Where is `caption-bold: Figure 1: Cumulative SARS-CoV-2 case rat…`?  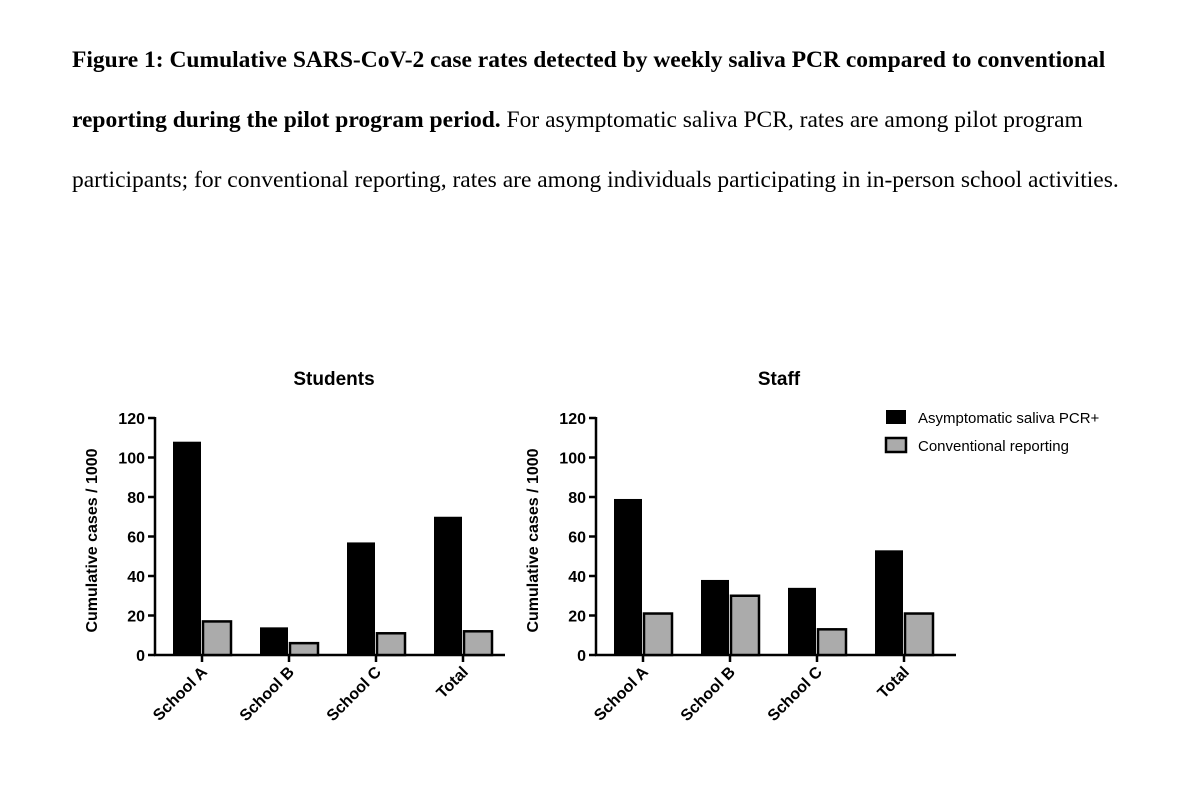 caption-bold: Figure 1: Cumulative SARS-CoV-2 case rat… is located at coordinates (589, 90).